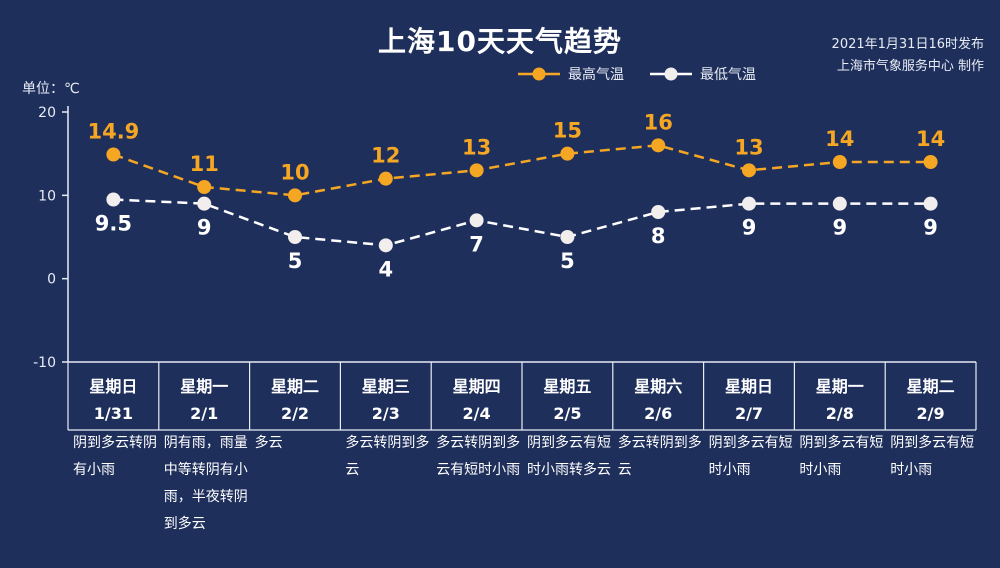 This screenshot has height=568, width=1000. I want to click on weather-description: 阴到多云有短时小雨转多云, so click(569, 456).